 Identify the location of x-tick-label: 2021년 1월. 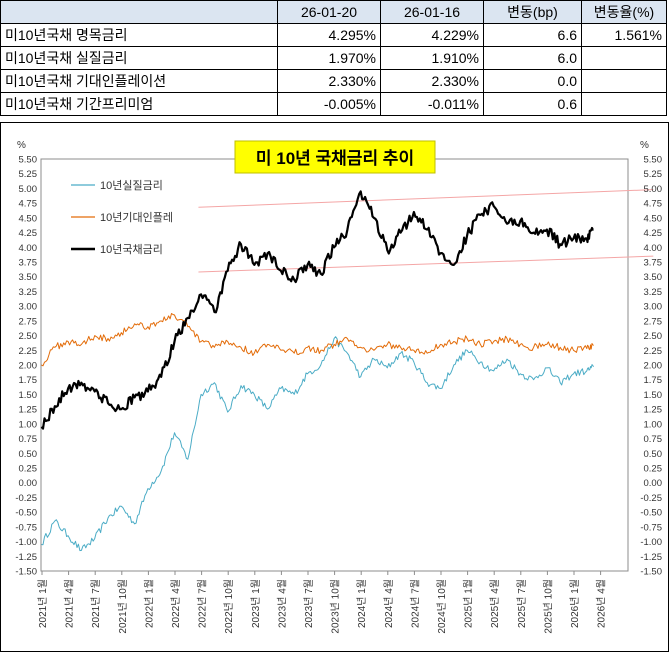
(43, 603).